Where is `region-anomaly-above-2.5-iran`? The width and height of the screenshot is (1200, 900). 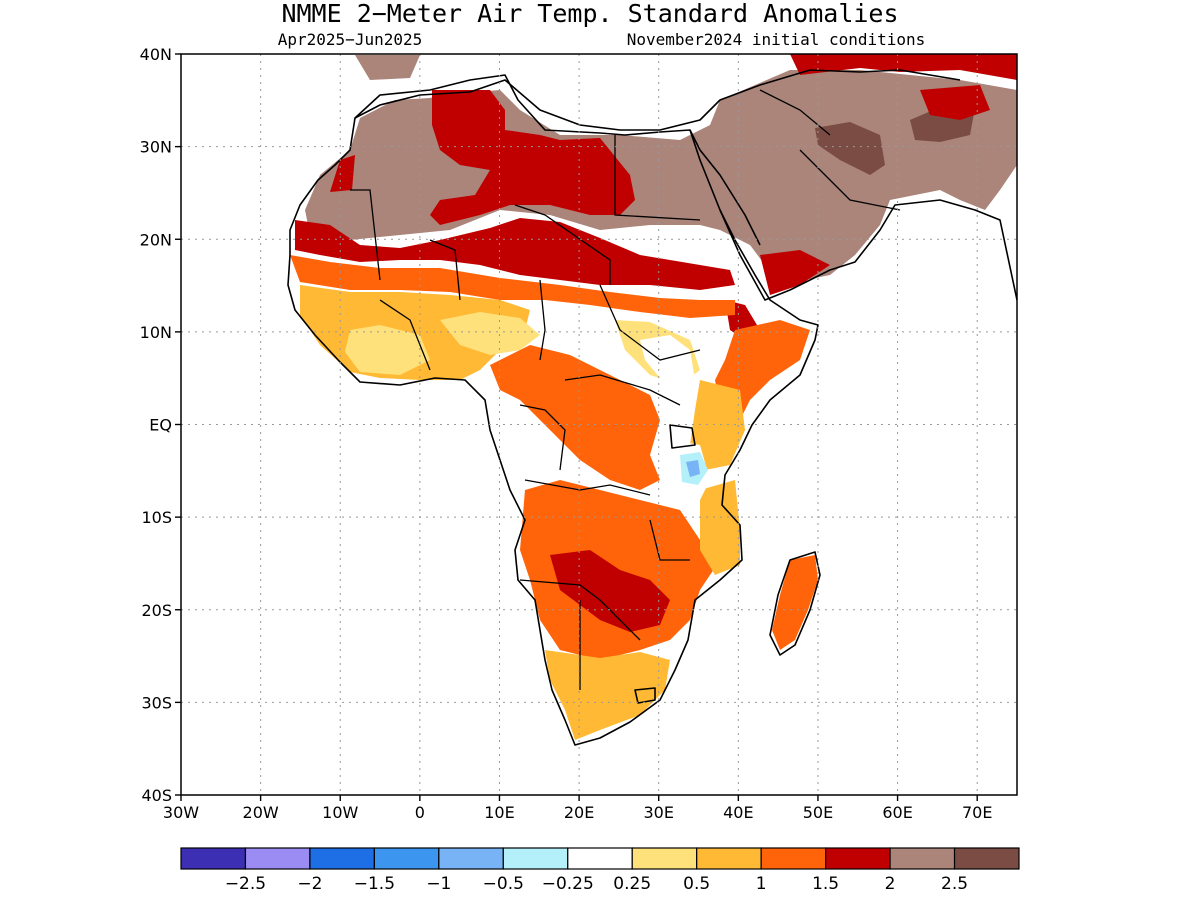
region-anomaly-above-2.5-iran is located at coordinates (850, 148).